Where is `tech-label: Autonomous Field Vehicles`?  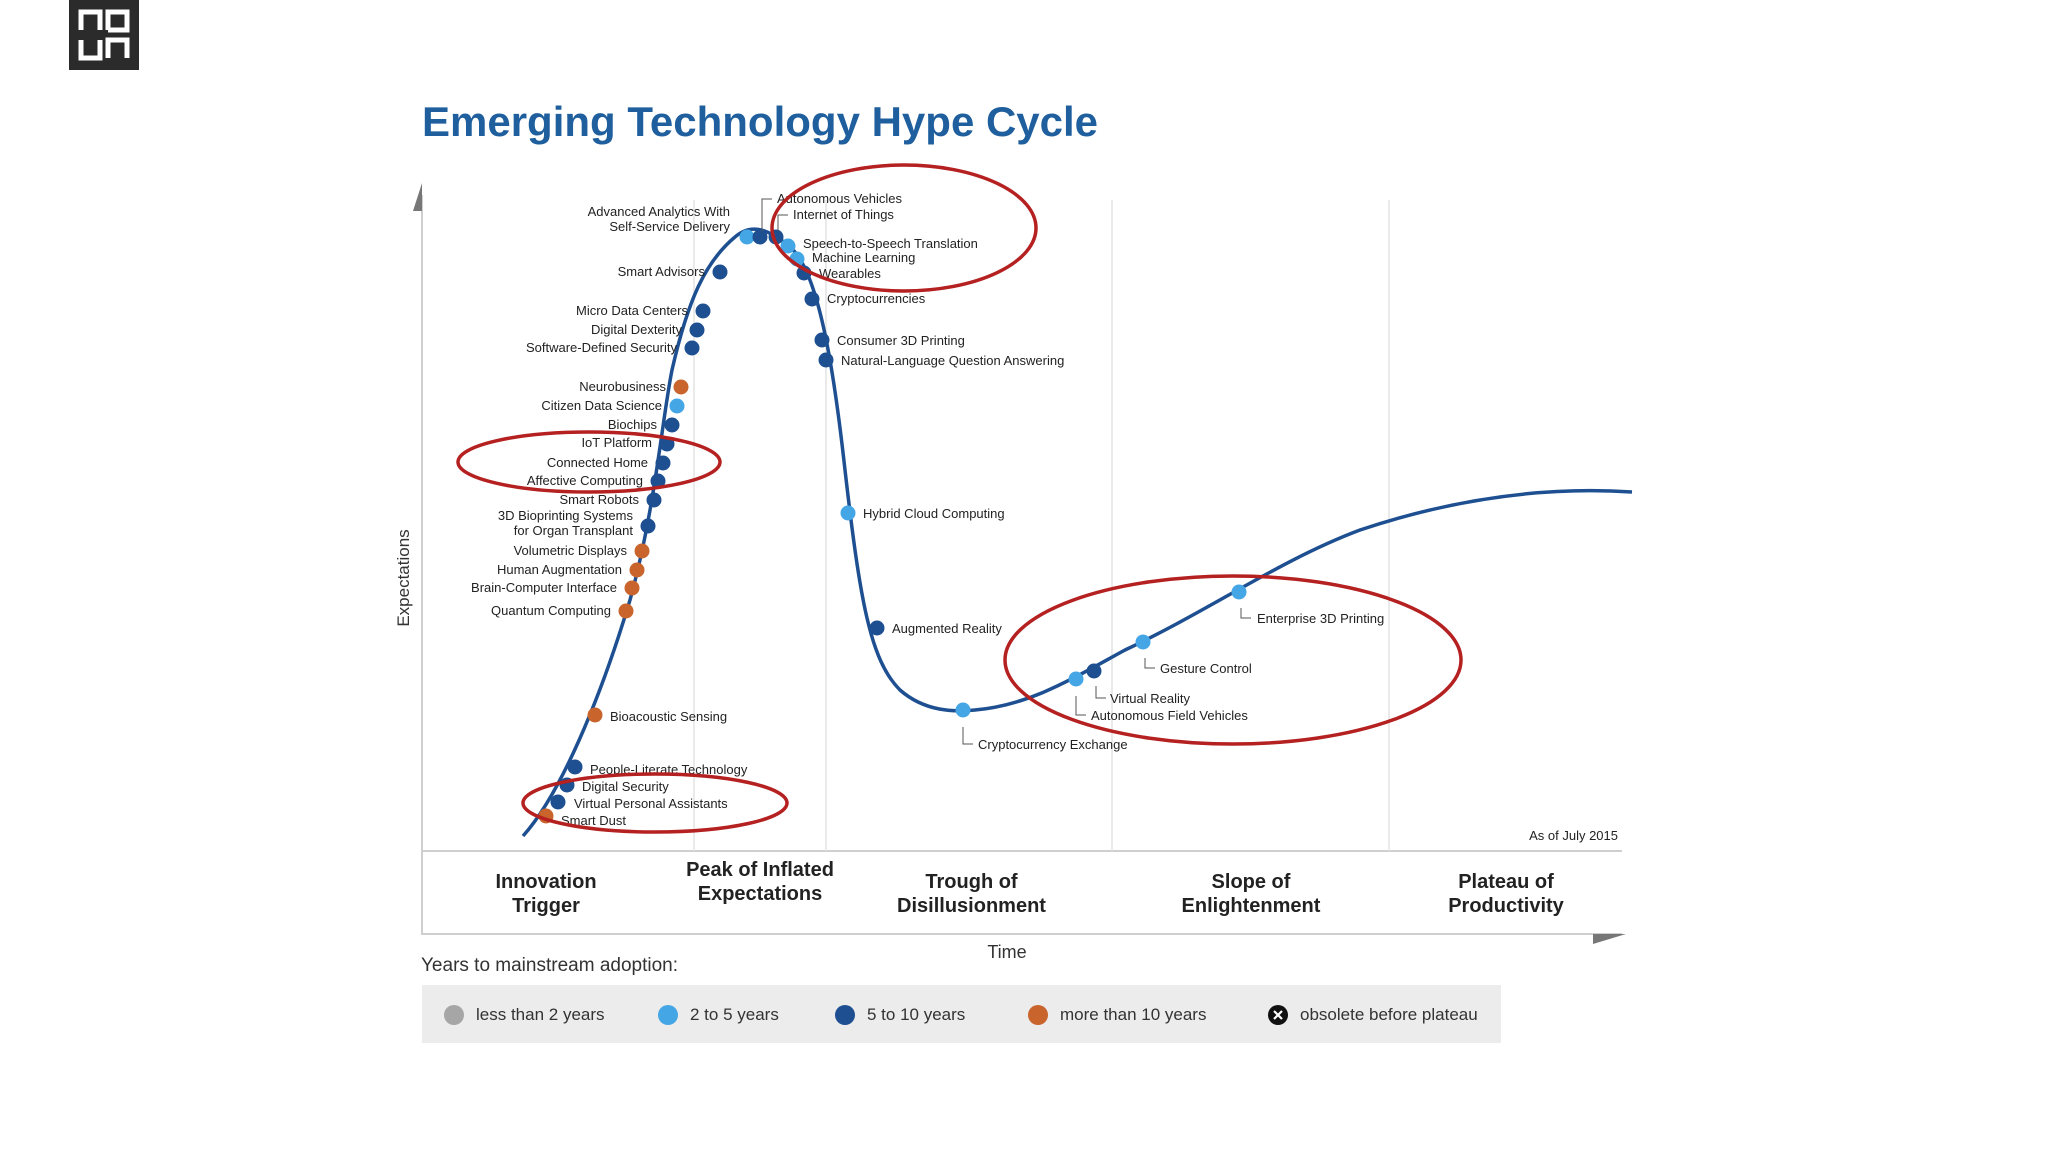
tech-label: Autonomous Field Vehicles is located at coordinates (1169, 715).